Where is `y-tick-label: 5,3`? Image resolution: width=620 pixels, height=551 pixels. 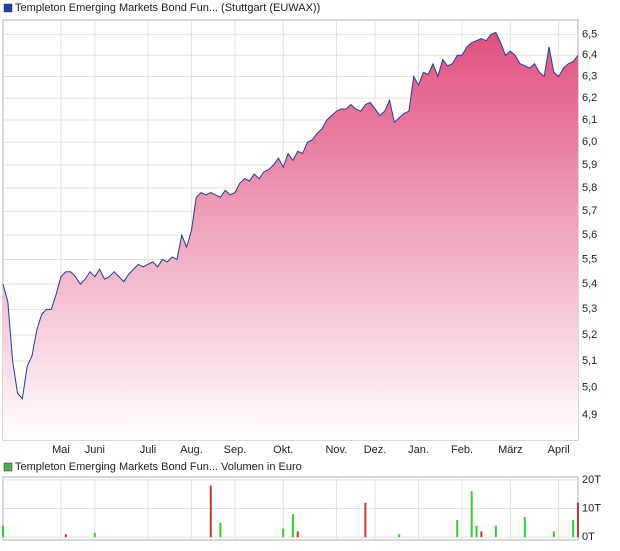
y-tick-label: 5,3 is located at coordinates (589, 309).